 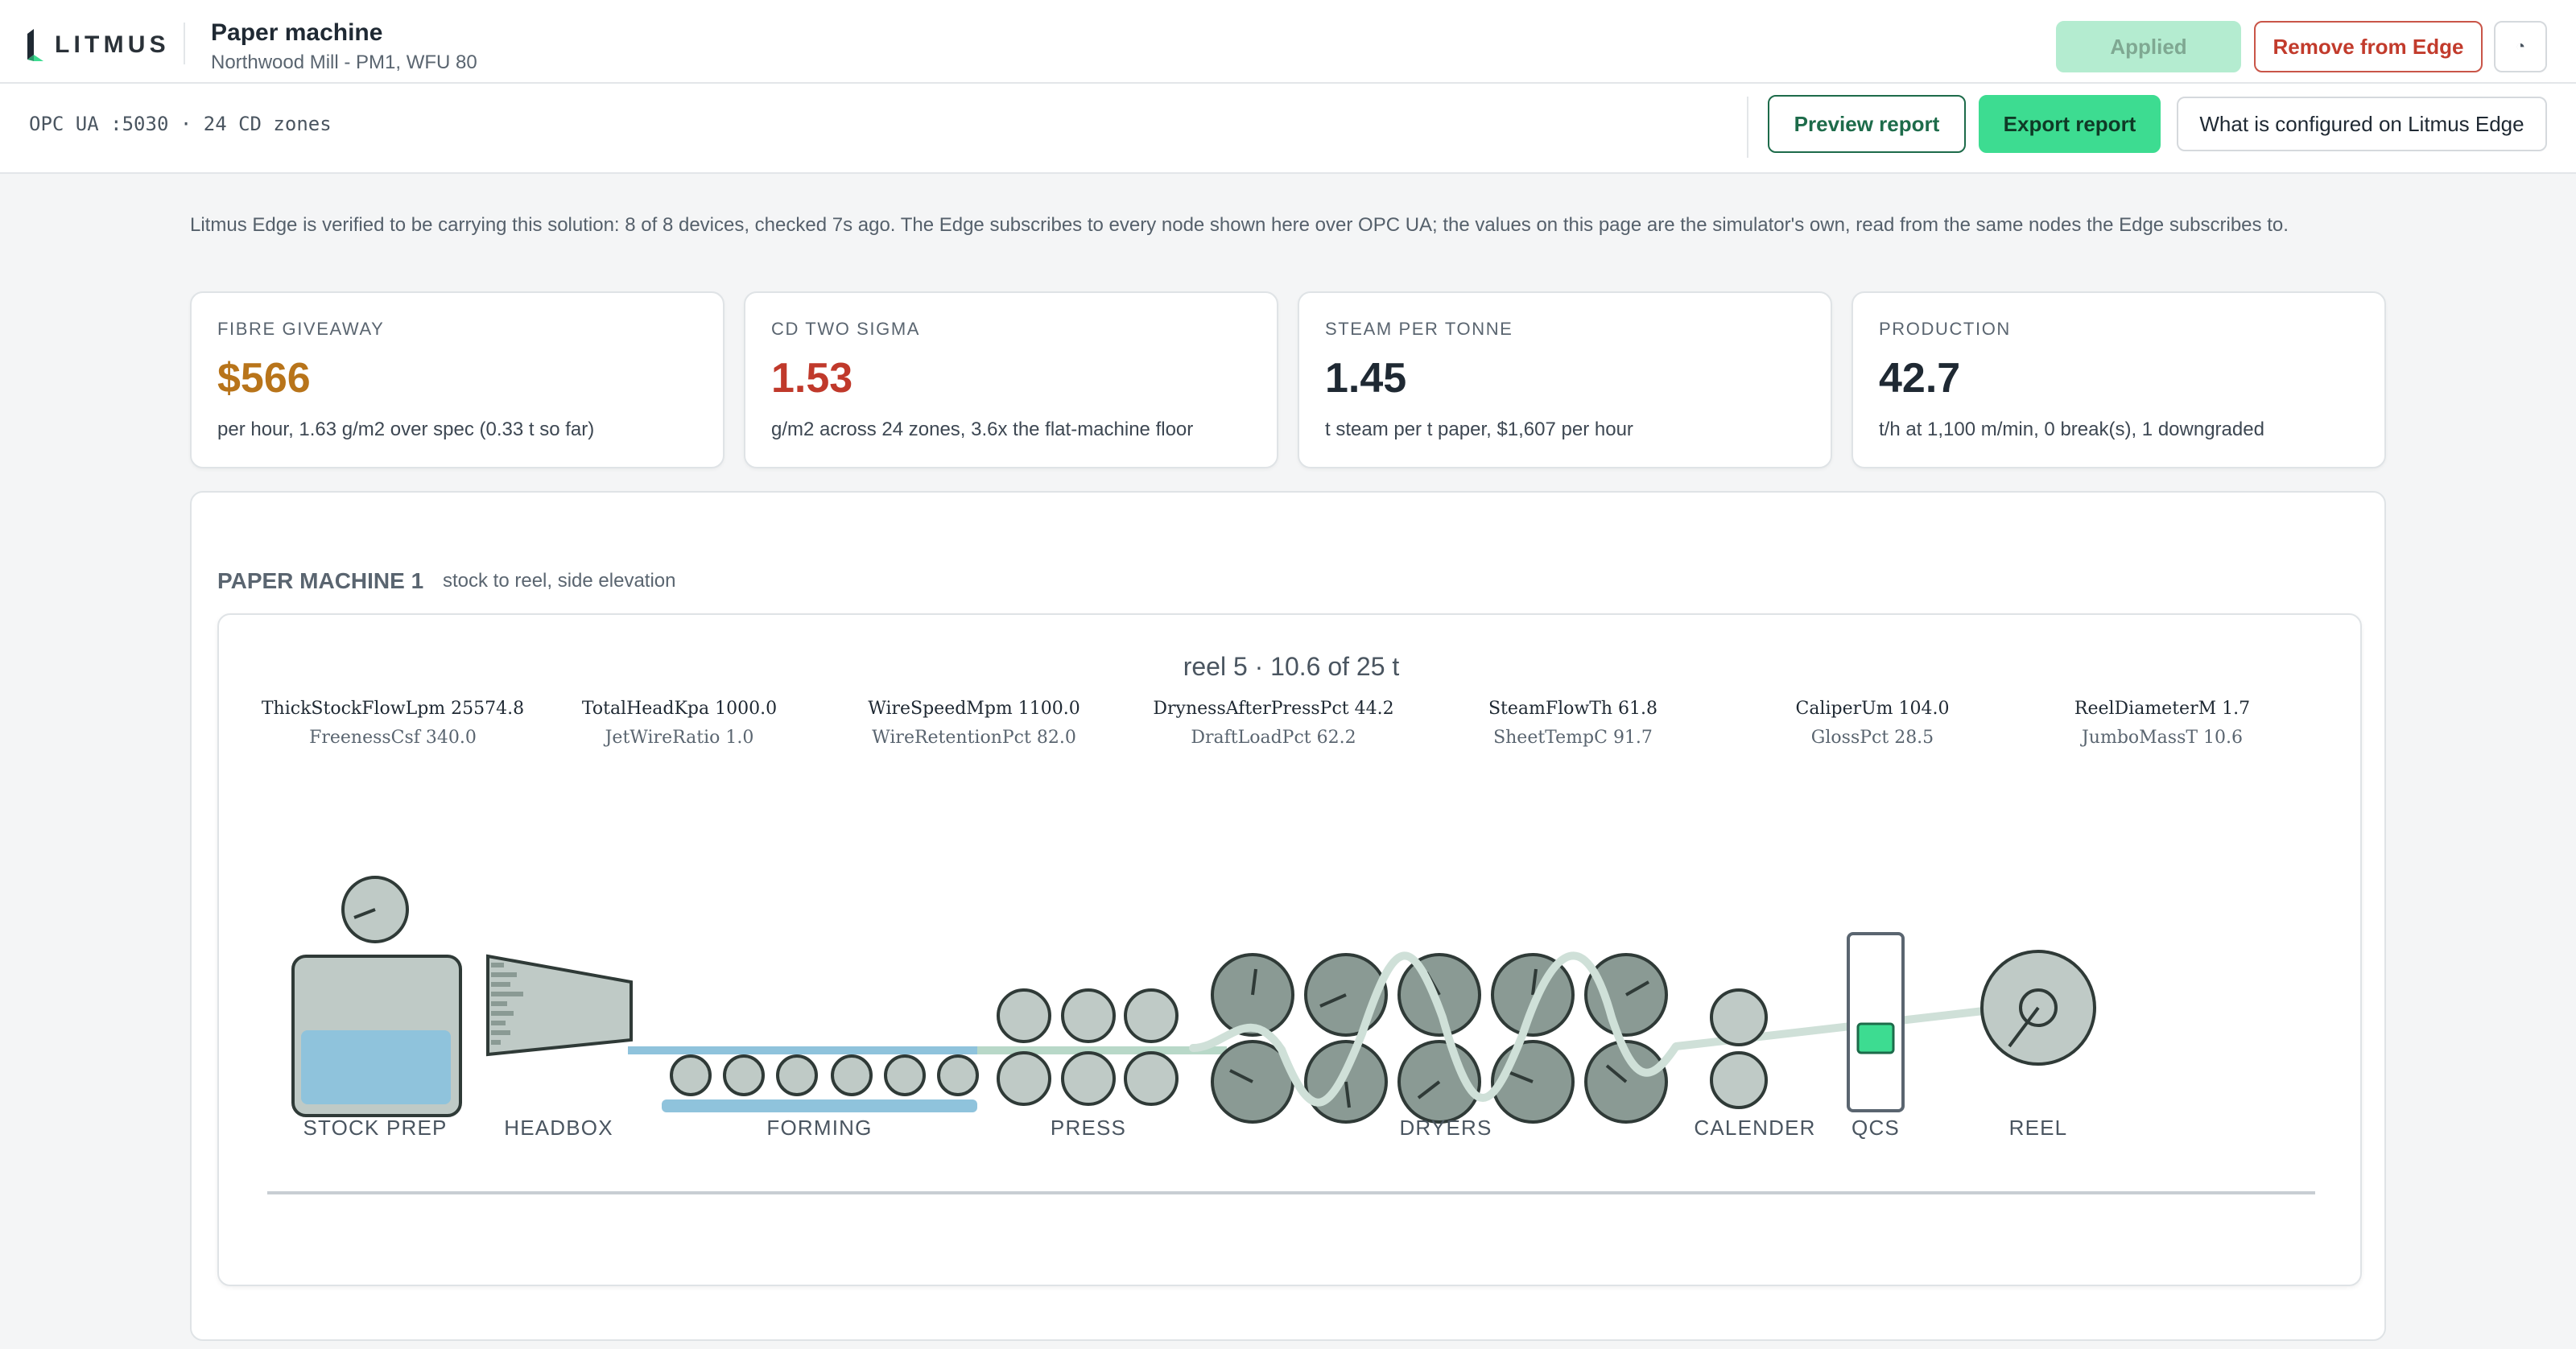 What do you see at coordinates (393, 709) in the screenshot?
I see `tag-thick-stock-flow: ThickStockFlowLpm 25574.8` at bounding box center [393, 709].